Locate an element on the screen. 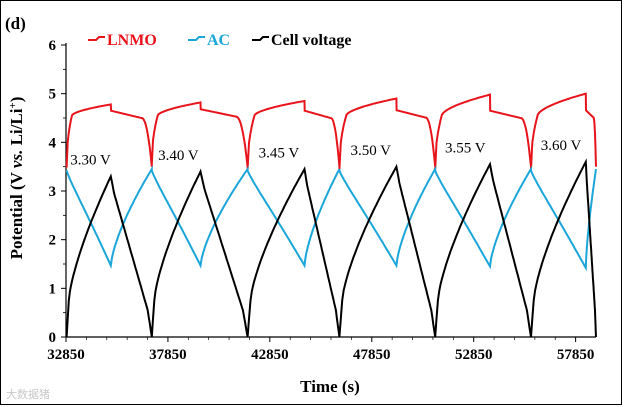  legend: LNMO AC Cell voltage is located at coordinates (219, 40).